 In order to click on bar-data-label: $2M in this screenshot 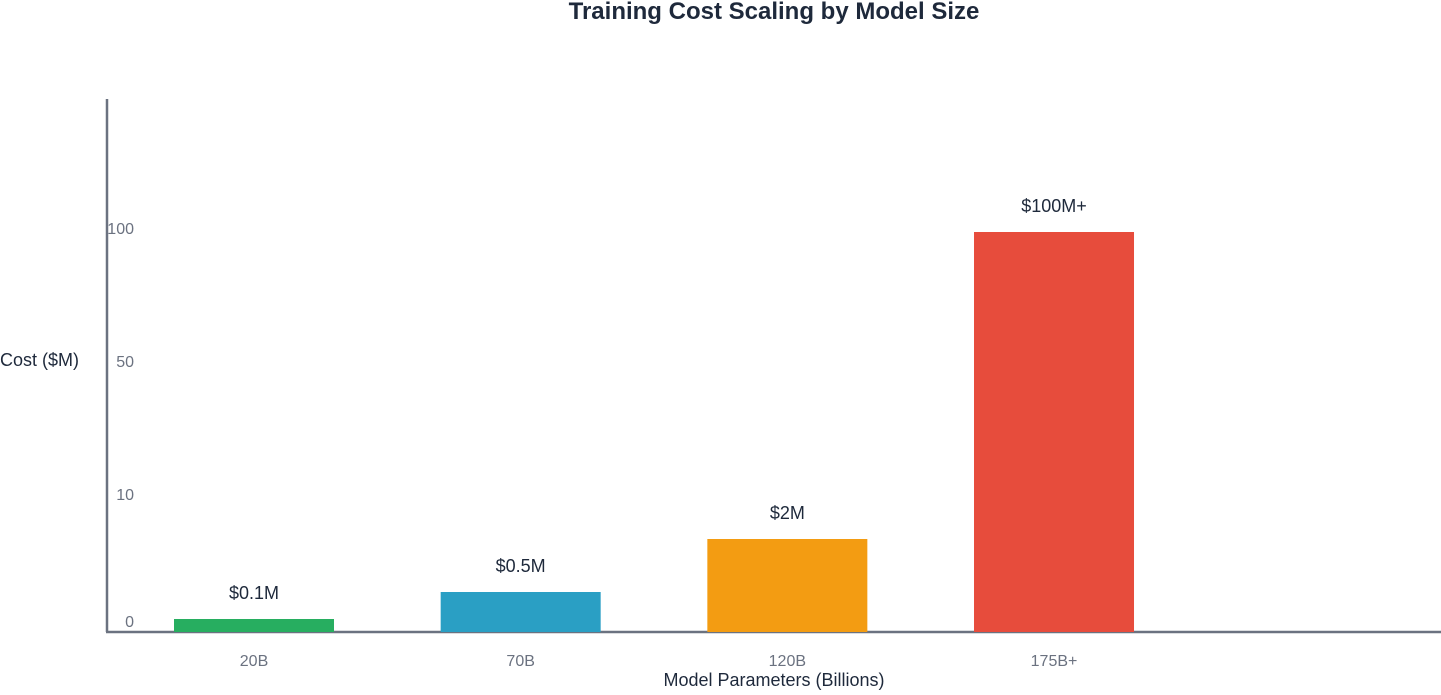, I will do `click(787, 513)`.